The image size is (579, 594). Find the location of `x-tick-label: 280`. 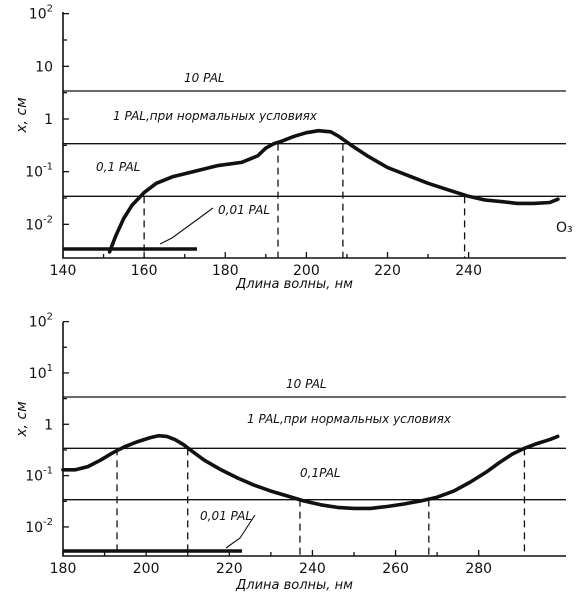

x-tick-label: 280 is located at coordinates (478, 569).